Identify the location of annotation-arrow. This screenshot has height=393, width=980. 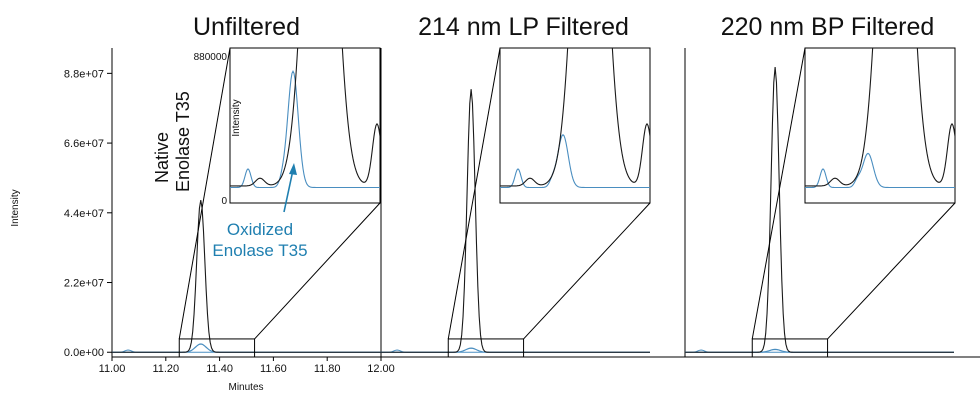
(288, 191).